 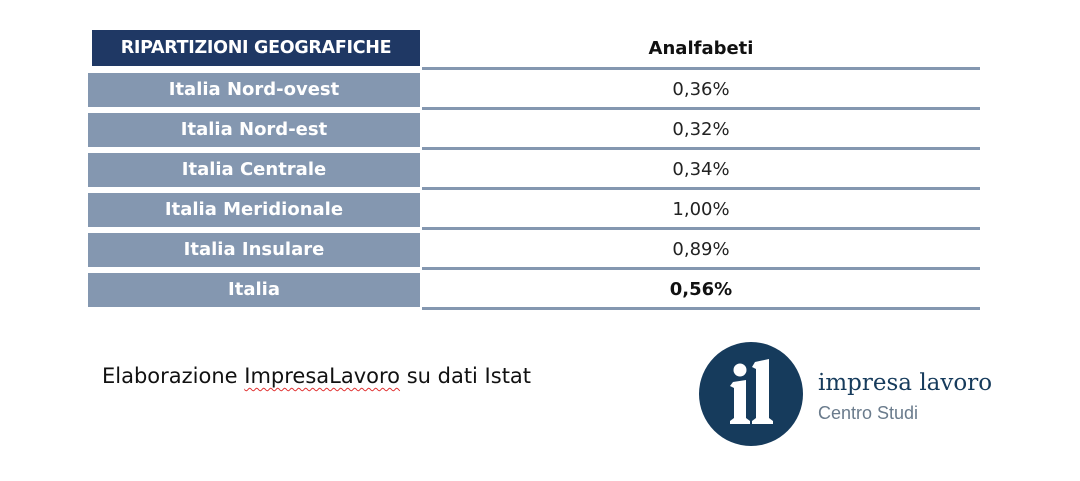 I want to click on table-row-region: Italia Nord-ovest, so click(x=254, y=90).